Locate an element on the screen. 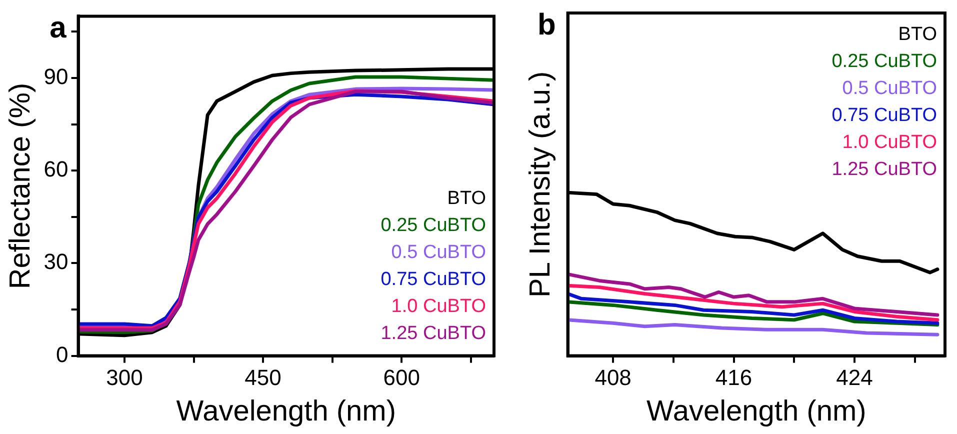 Image resolution: width=957 pixels, height=434 pixels. x-tick-label: 600 is located at coordinates (401, 377).